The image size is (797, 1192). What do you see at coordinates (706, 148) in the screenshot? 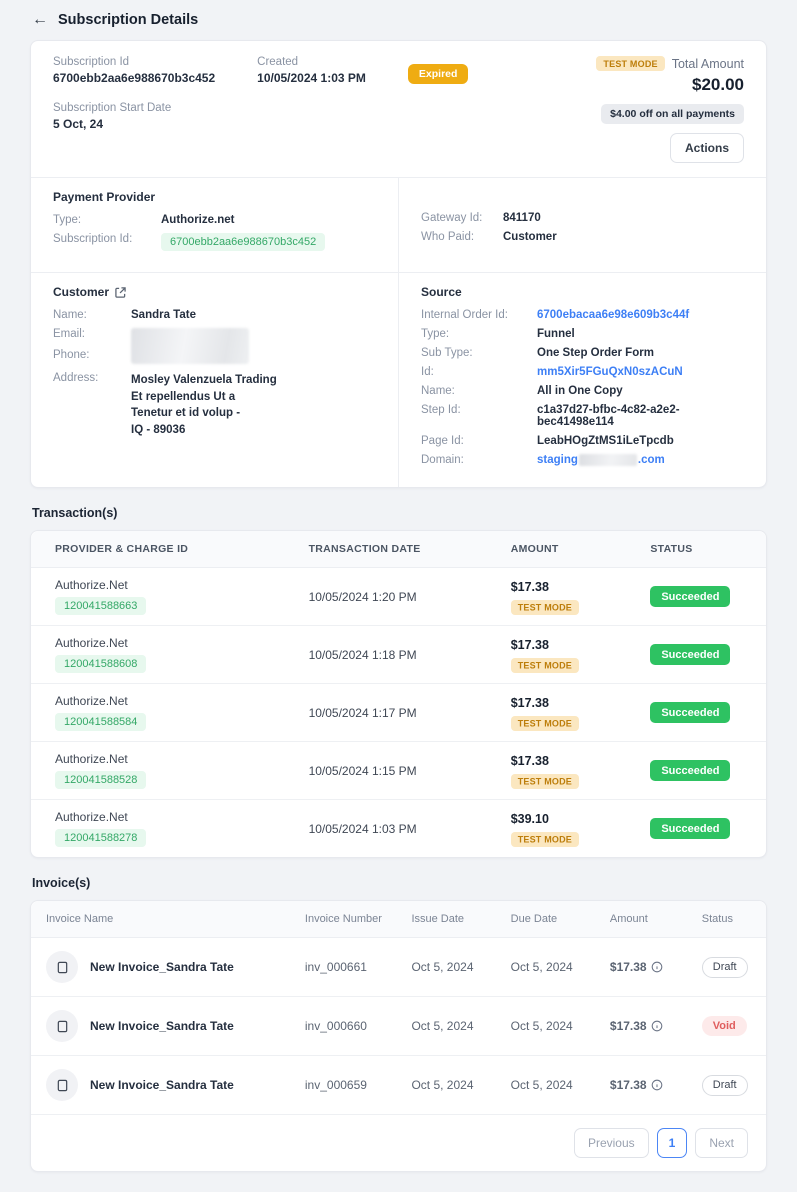
I see `actions-button: Actions` at bounding box center [706, 148].